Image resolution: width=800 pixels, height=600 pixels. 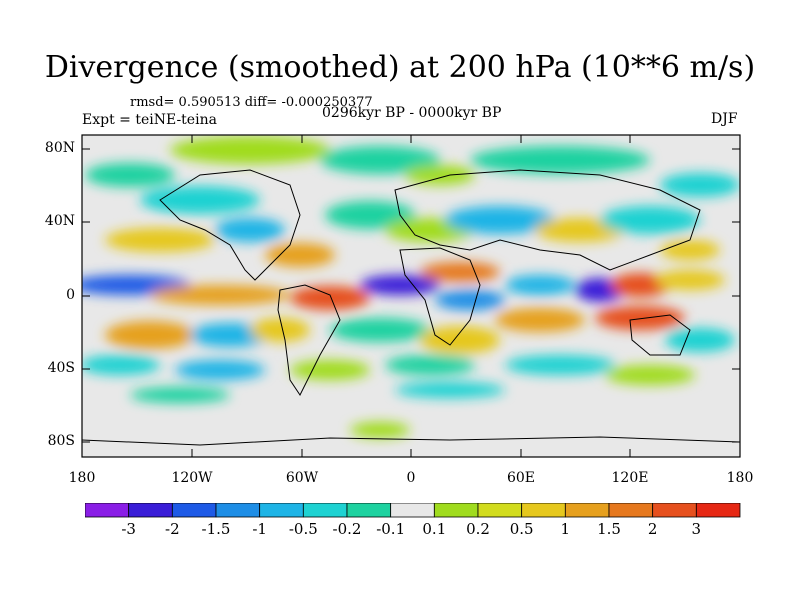 What do you see at coordinates (696, 529) in the screenshot?
I see `colorbar-label: 3` at bounding box center [696, 529].